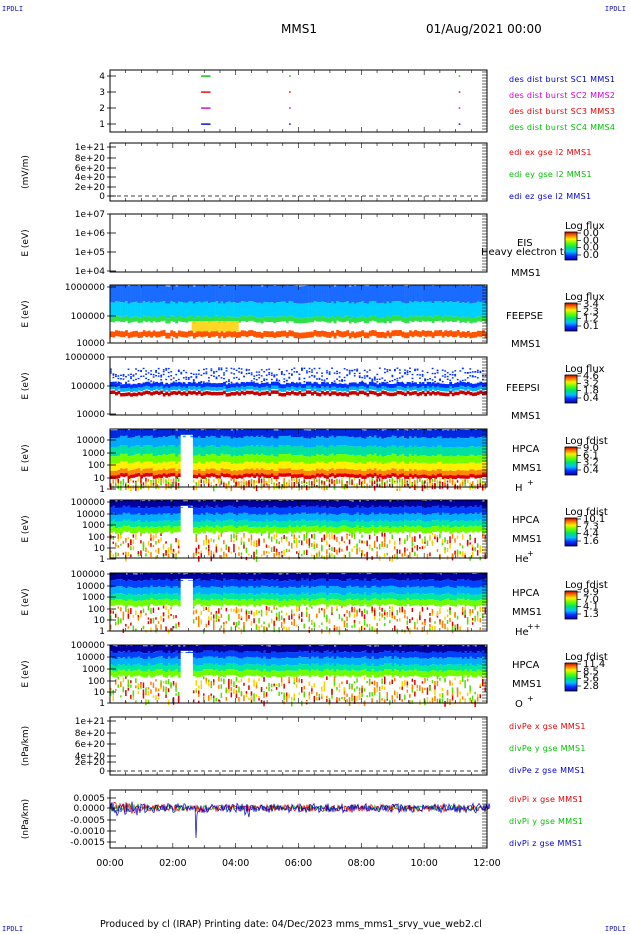 Image resolution: width=630 pixels, height=934 pixels. I want to click on y-tick-label: 8e+20, so click(90, 159).